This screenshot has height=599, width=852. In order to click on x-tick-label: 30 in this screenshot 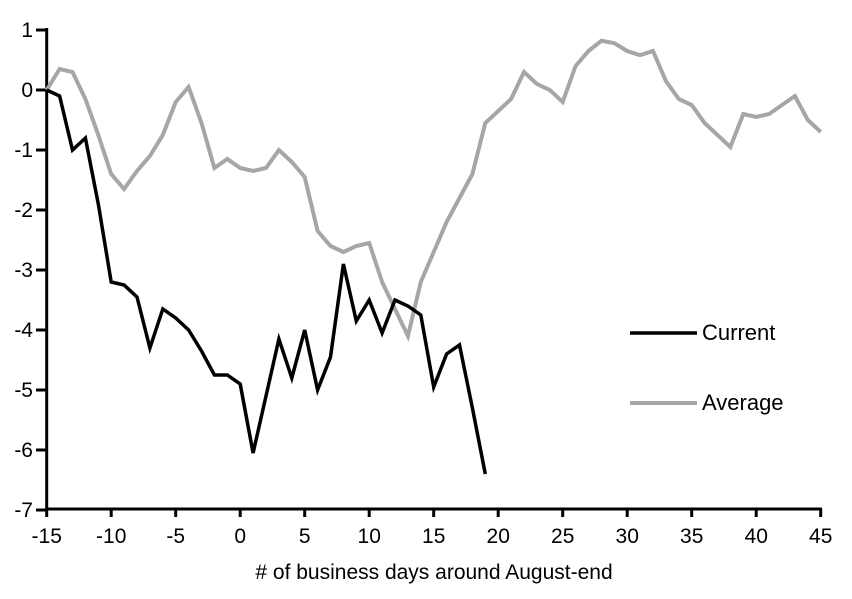, I will do `click(627, 536)`.